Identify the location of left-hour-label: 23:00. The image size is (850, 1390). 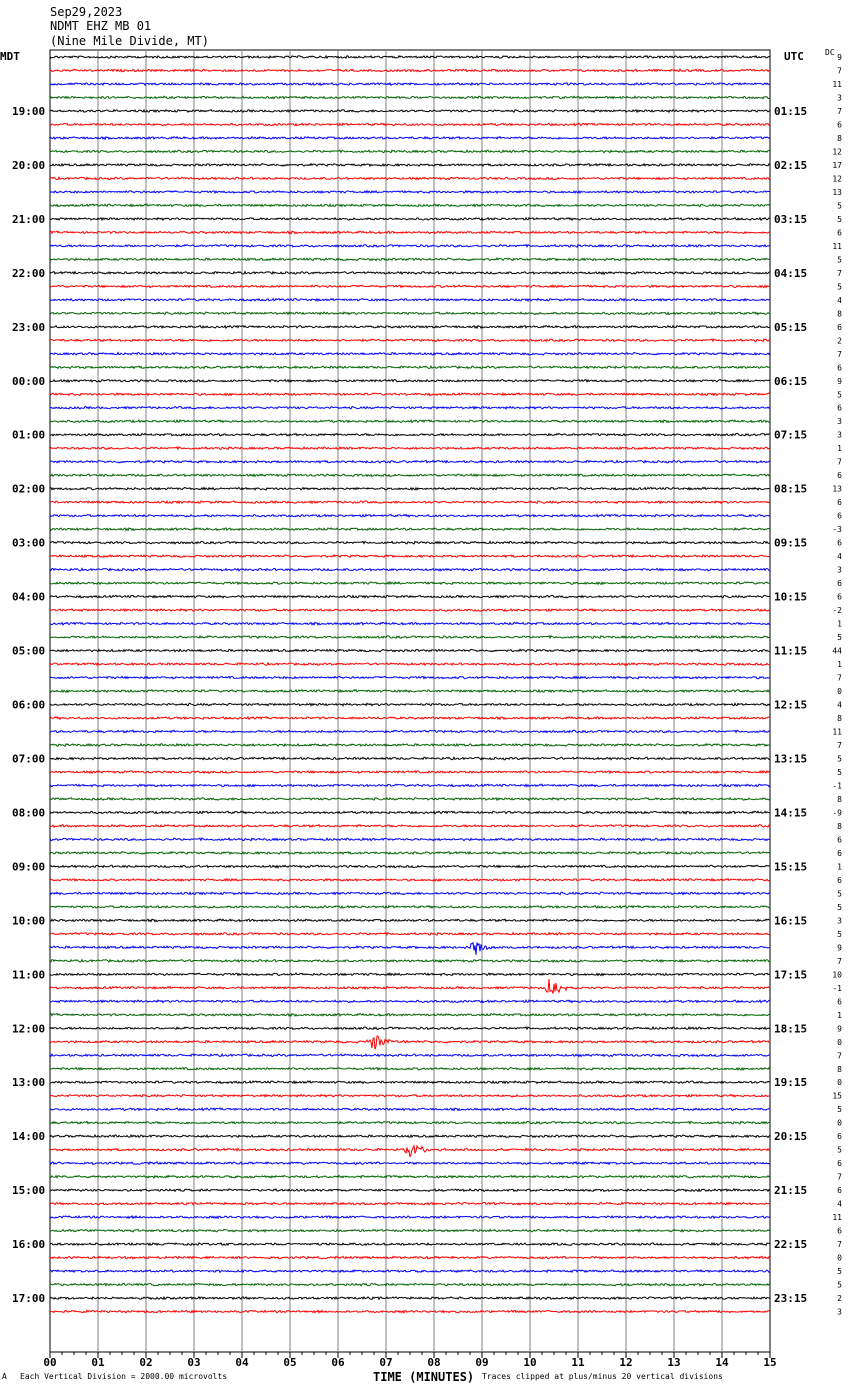
(28, 327).